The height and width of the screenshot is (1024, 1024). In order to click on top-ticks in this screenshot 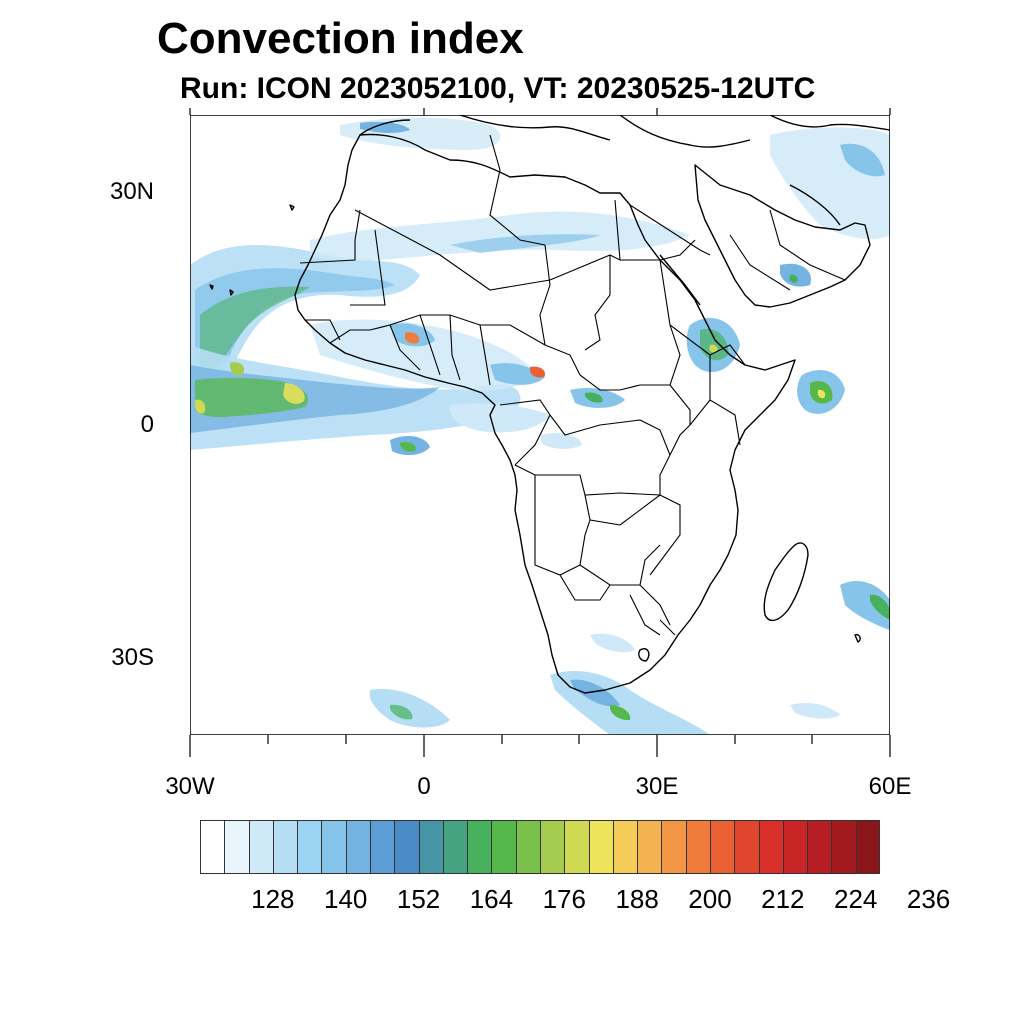, I will do `click(540, 111)`.